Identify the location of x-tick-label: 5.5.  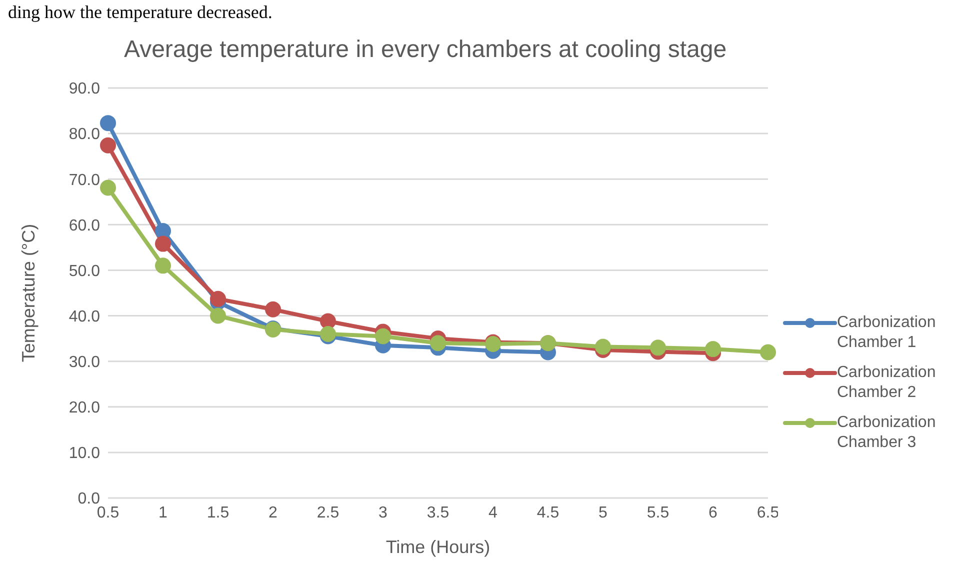
(658, 513).